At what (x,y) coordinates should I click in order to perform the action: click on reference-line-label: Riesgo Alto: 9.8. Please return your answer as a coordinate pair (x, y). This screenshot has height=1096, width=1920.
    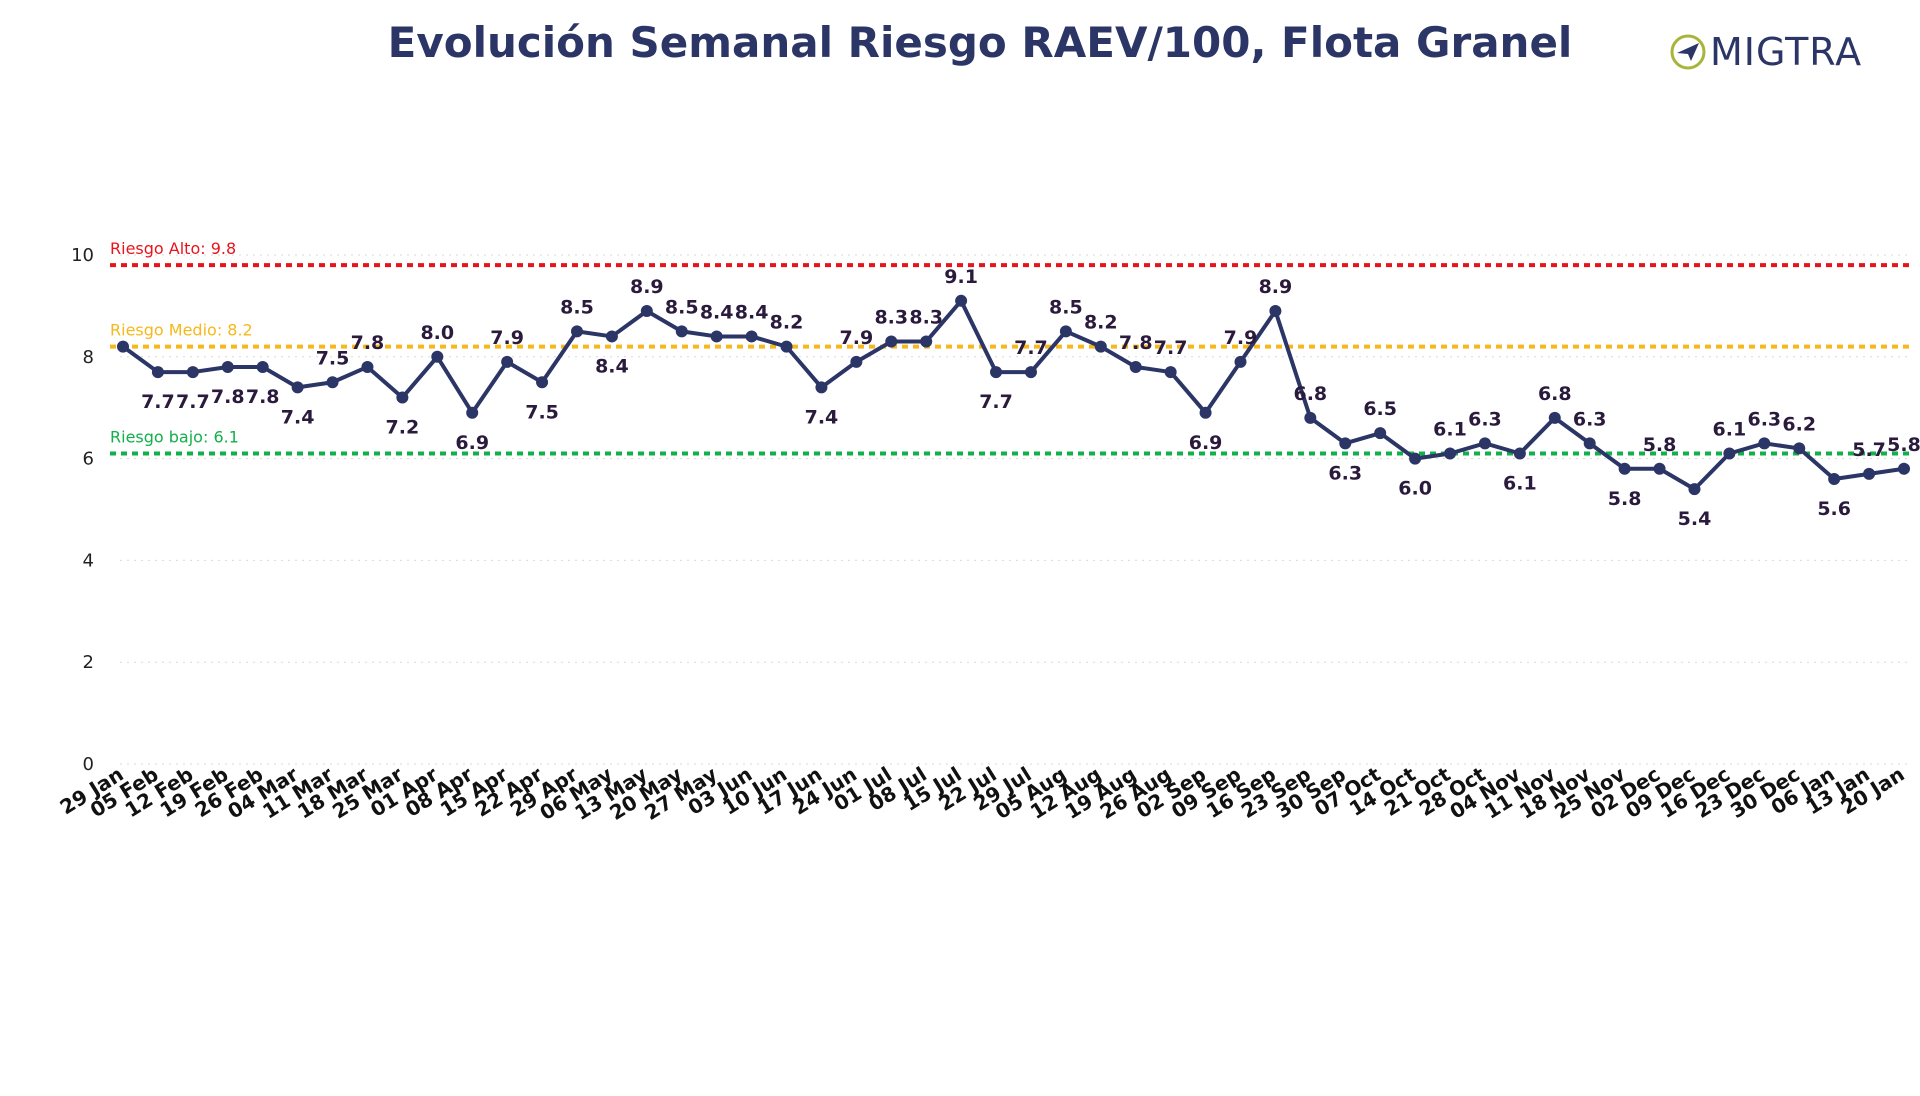
    Looking at the image, I should click on (173, 248).